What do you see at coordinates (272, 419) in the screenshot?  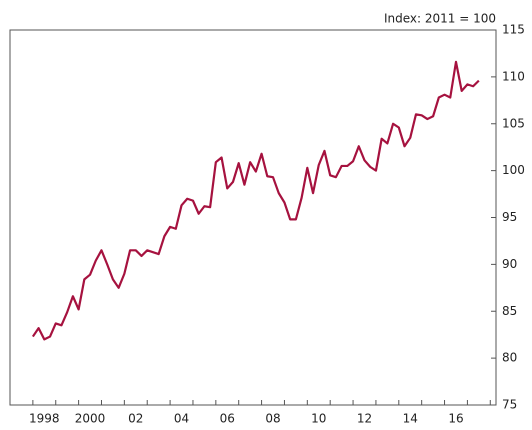 I see `x-tick-label: 08` at bounding box center [272, 419].